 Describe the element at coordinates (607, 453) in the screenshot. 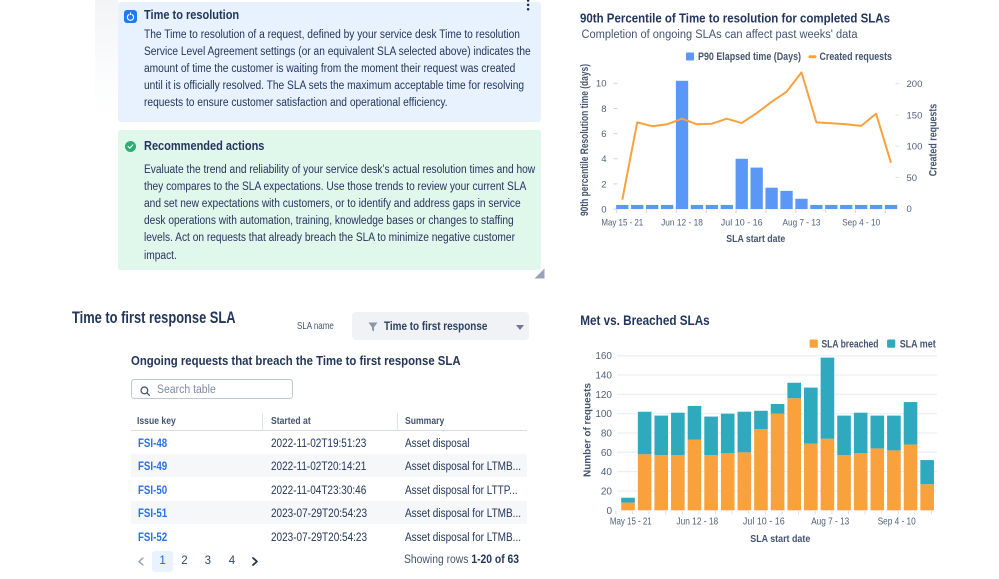

I see `svg-text: 60` at that location.